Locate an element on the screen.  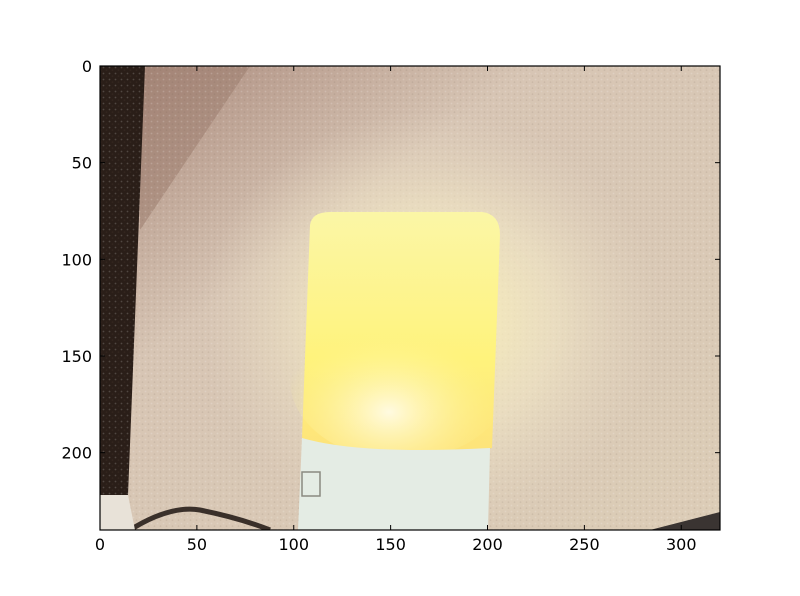
x-tick-label: 200 is located at coordinates (487, 544).